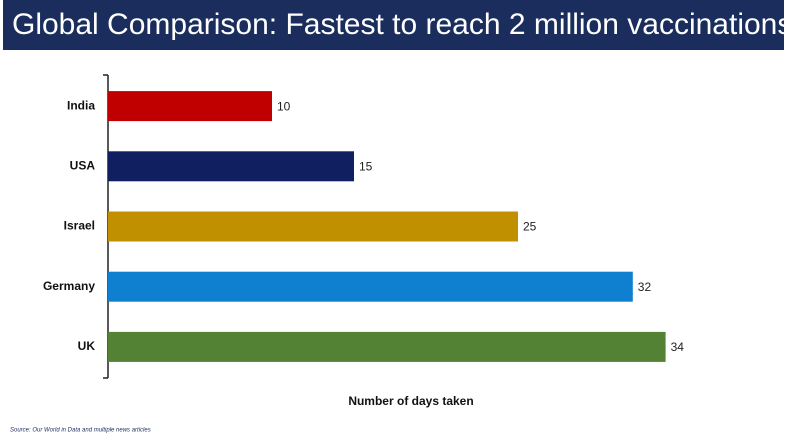 The image size is (787, 445). Describe the element at coordinates (410, 401) in the screenshot. I see `x-axis-label: Number of days taken` at that location.